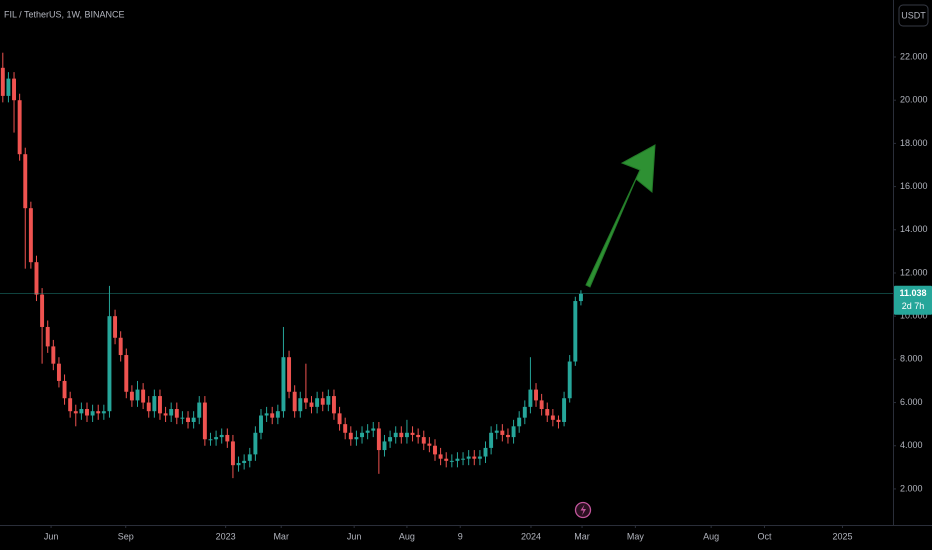  I want to click on currency-button, so click(913, 15).